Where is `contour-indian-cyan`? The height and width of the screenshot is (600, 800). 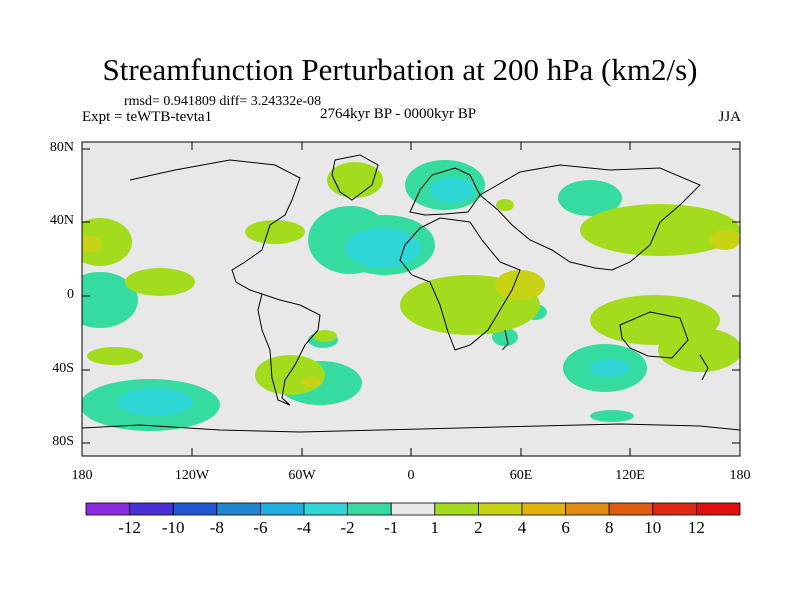 contour-indian-cyan is located at coordinates (610, 368).